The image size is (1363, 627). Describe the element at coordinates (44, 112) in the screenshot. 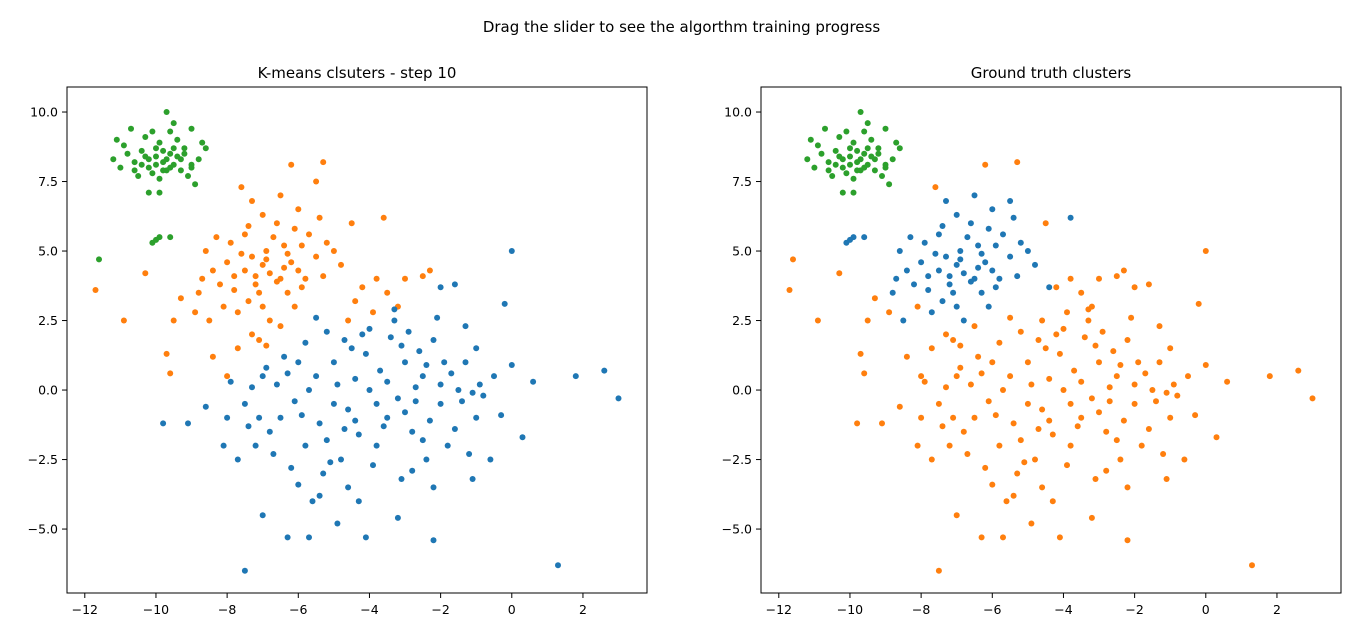

I see `y-tick-label: 10.0` at that location.